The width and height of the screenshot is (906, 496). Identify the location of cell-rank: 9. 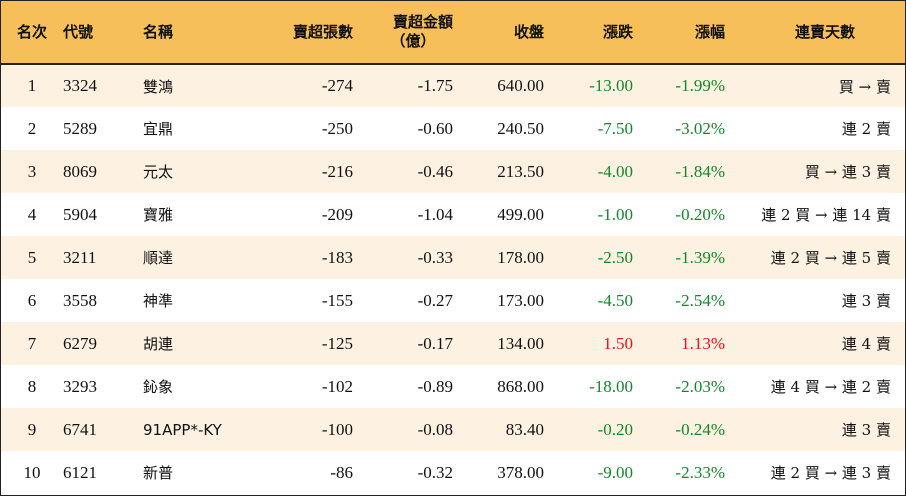
(32, 429).